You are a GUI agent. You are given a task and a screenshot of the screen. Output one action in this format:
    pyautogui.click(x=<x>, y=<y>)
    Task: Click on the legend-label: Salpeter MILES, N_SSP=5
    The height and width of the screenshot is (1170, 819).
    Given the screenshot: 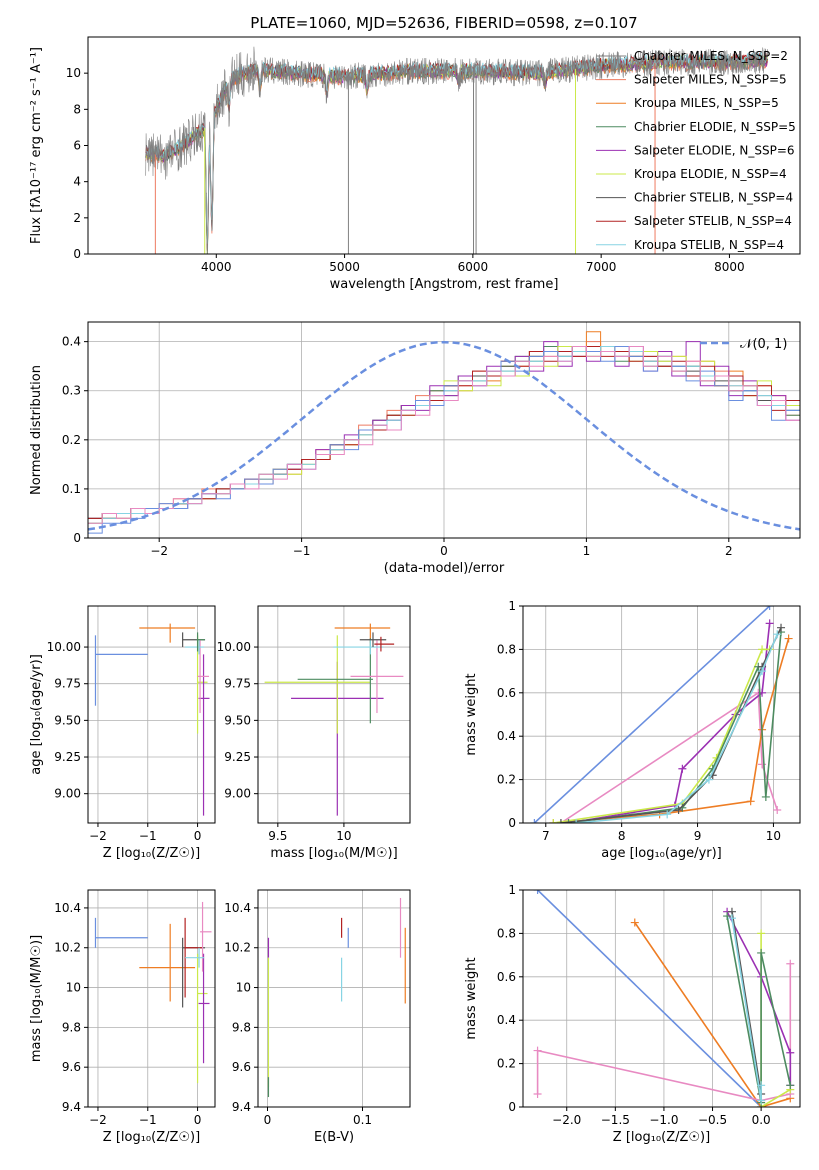 What is the action you would take?
    pyautogui.click(x=710, y=80)
    